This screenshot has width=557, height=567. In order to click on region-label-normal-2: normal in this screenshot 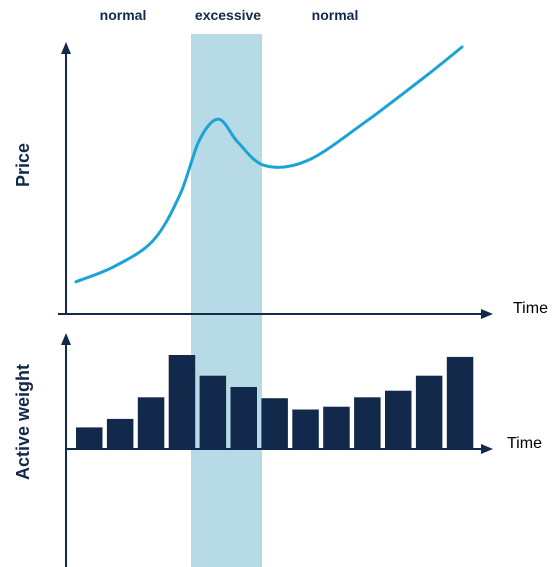, I will do `click(335, 15)`.